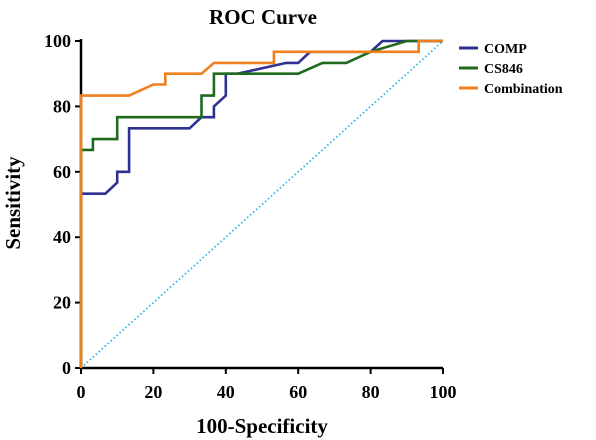 The width and height of the screenshot is (596, 440). Describe the element at coordinates (153, 392) in the screenshot. I see `x-tick-label: 20` at that location.